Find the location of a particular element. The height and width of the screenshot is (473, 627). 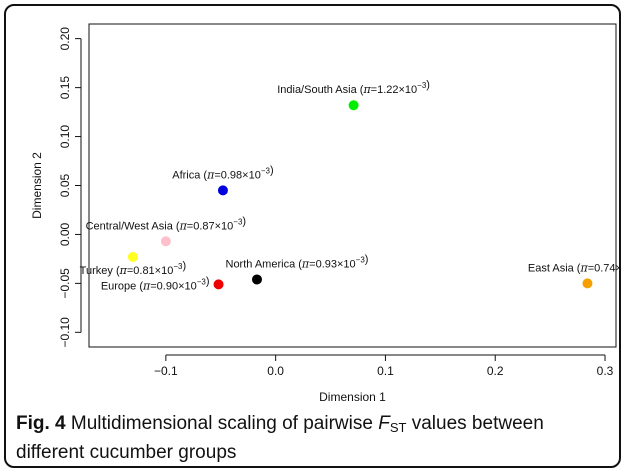

y-axis-title: Dimension 2 is located at coordinates (37, 185).